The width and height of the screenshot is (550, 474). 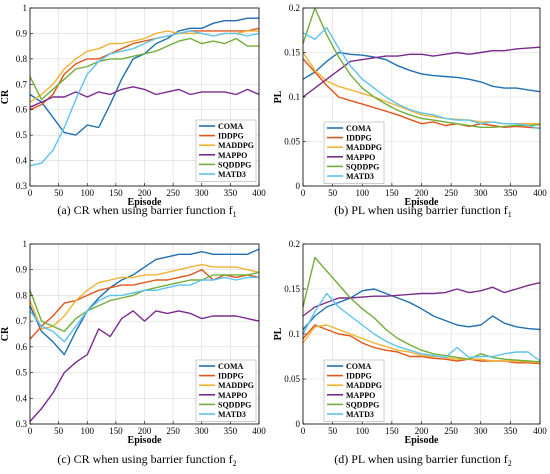 I want to click on y-tick-label: 0, so click(x=298, y=424).